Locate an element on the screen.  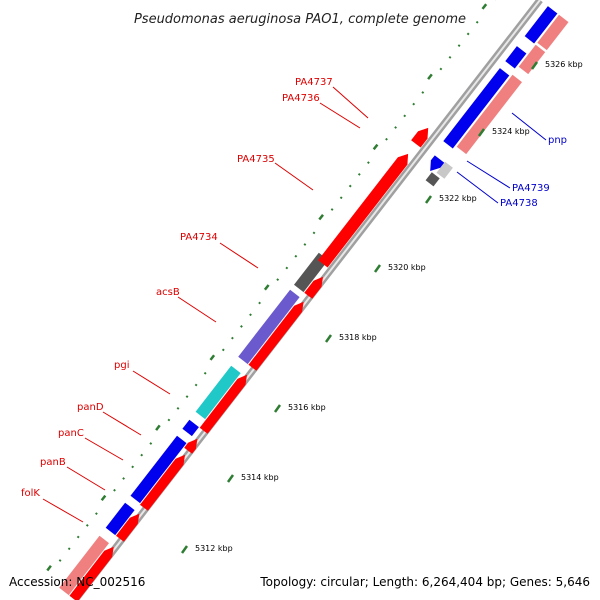
scale-label: 5320 kbp is located at coordinates (407, 267).